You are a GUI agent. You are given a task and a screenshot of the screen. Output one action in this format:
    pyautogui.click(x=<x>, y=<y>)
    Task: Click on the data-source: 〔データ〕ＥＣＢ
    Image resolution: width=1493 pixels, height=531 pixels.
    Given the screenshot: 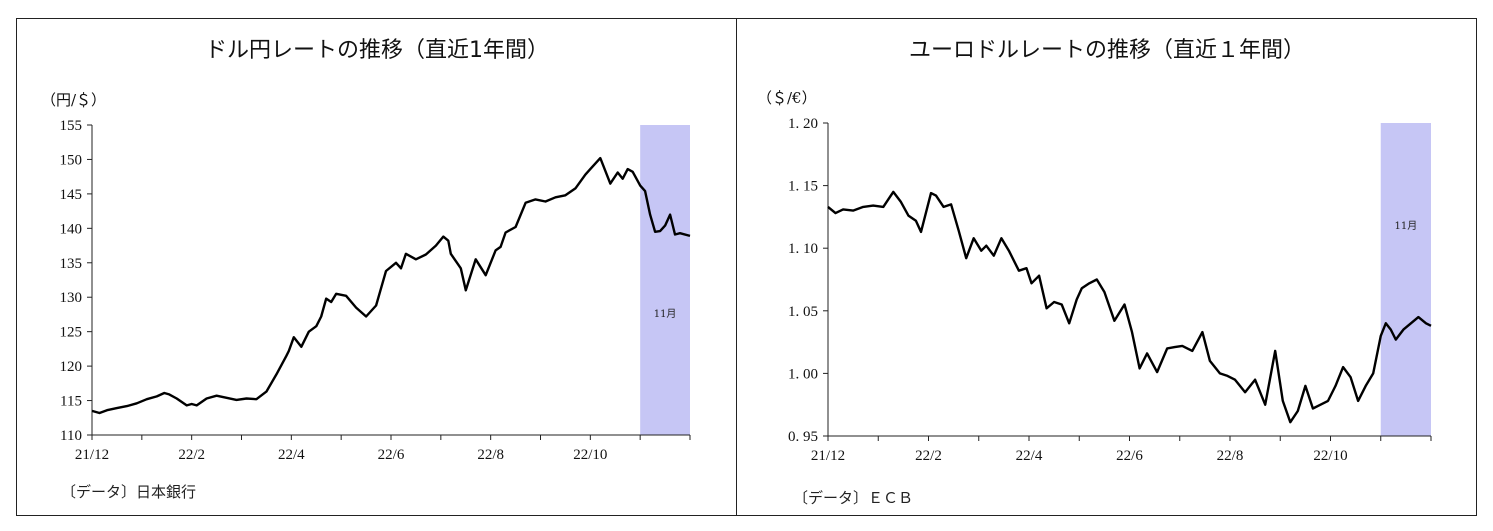 What is the action you would take?
    pyautogui.click(x=853, y=498)
    